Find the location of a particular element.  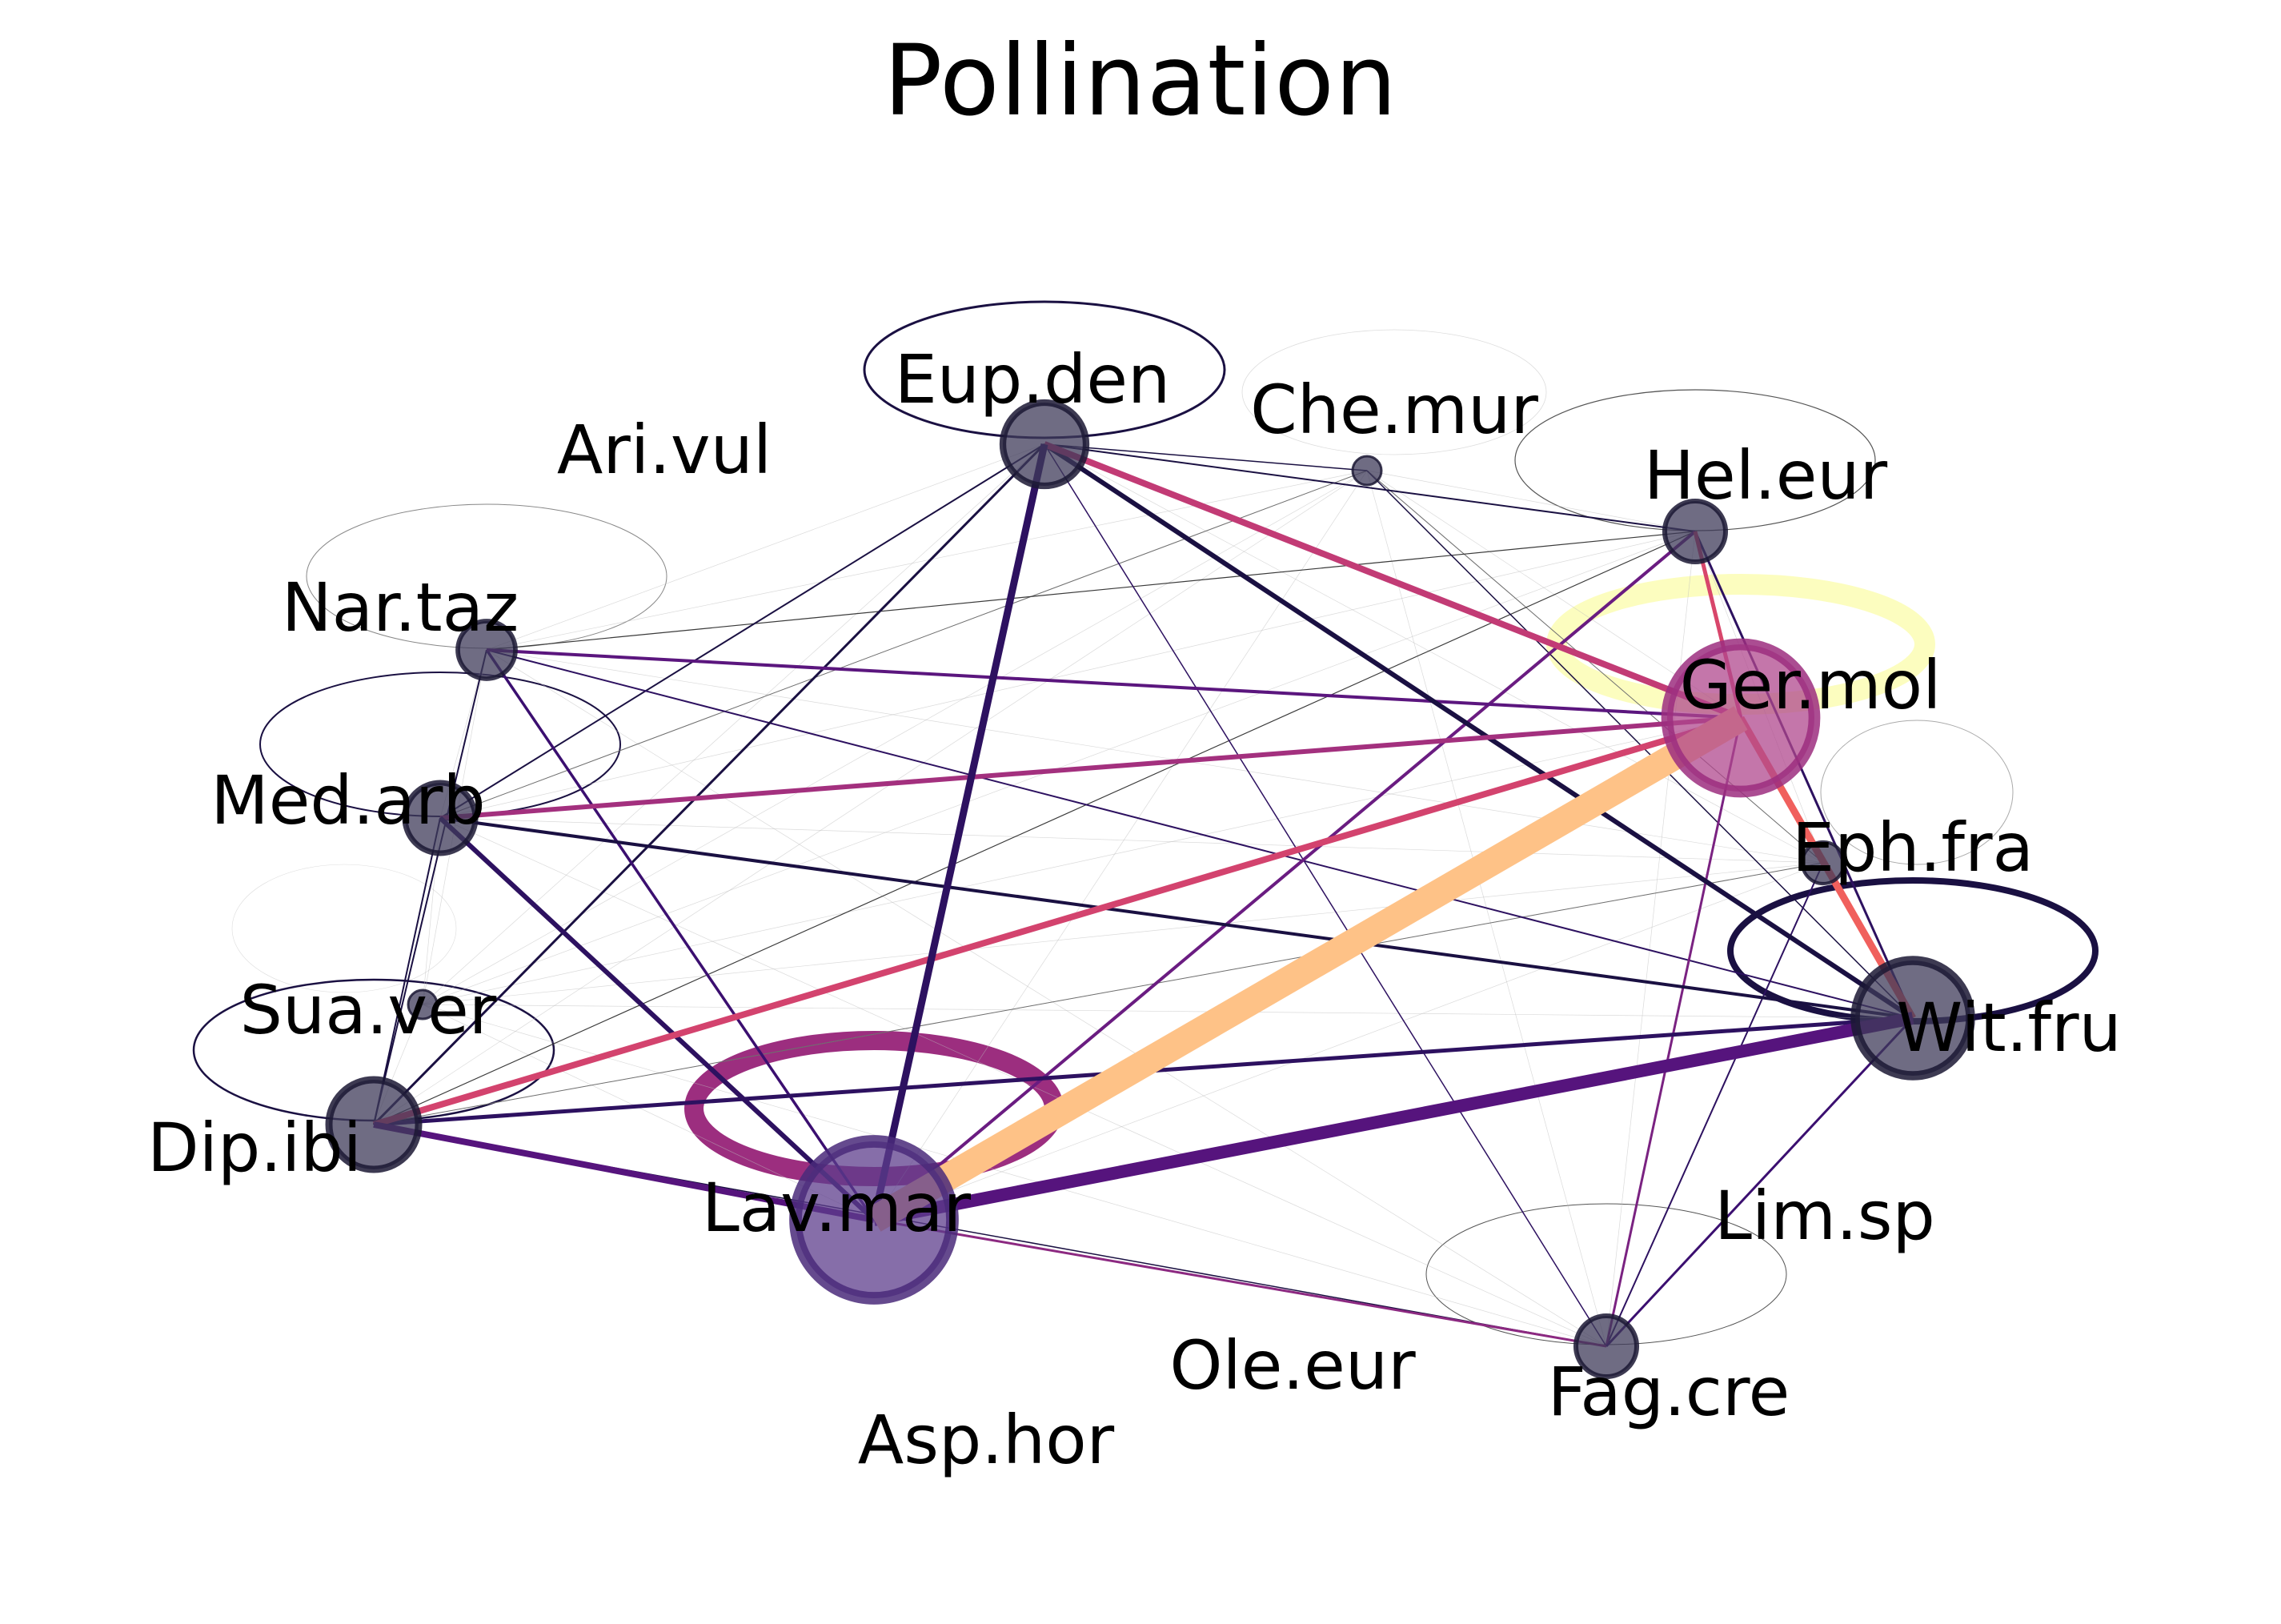

faint-edge-che-mur-lav-mar is located at coordinates (1120, 845).